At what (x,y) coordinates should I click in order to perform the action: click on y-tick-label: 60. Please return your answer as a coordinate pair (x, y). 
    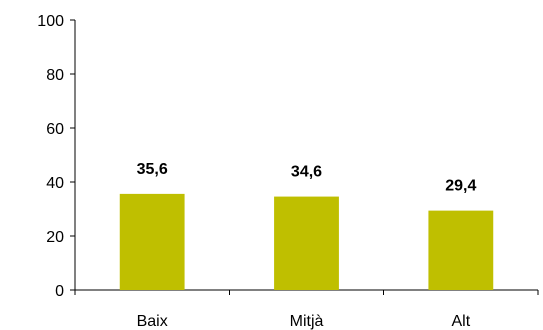
    Looking at the image, I should click on (55, 129).